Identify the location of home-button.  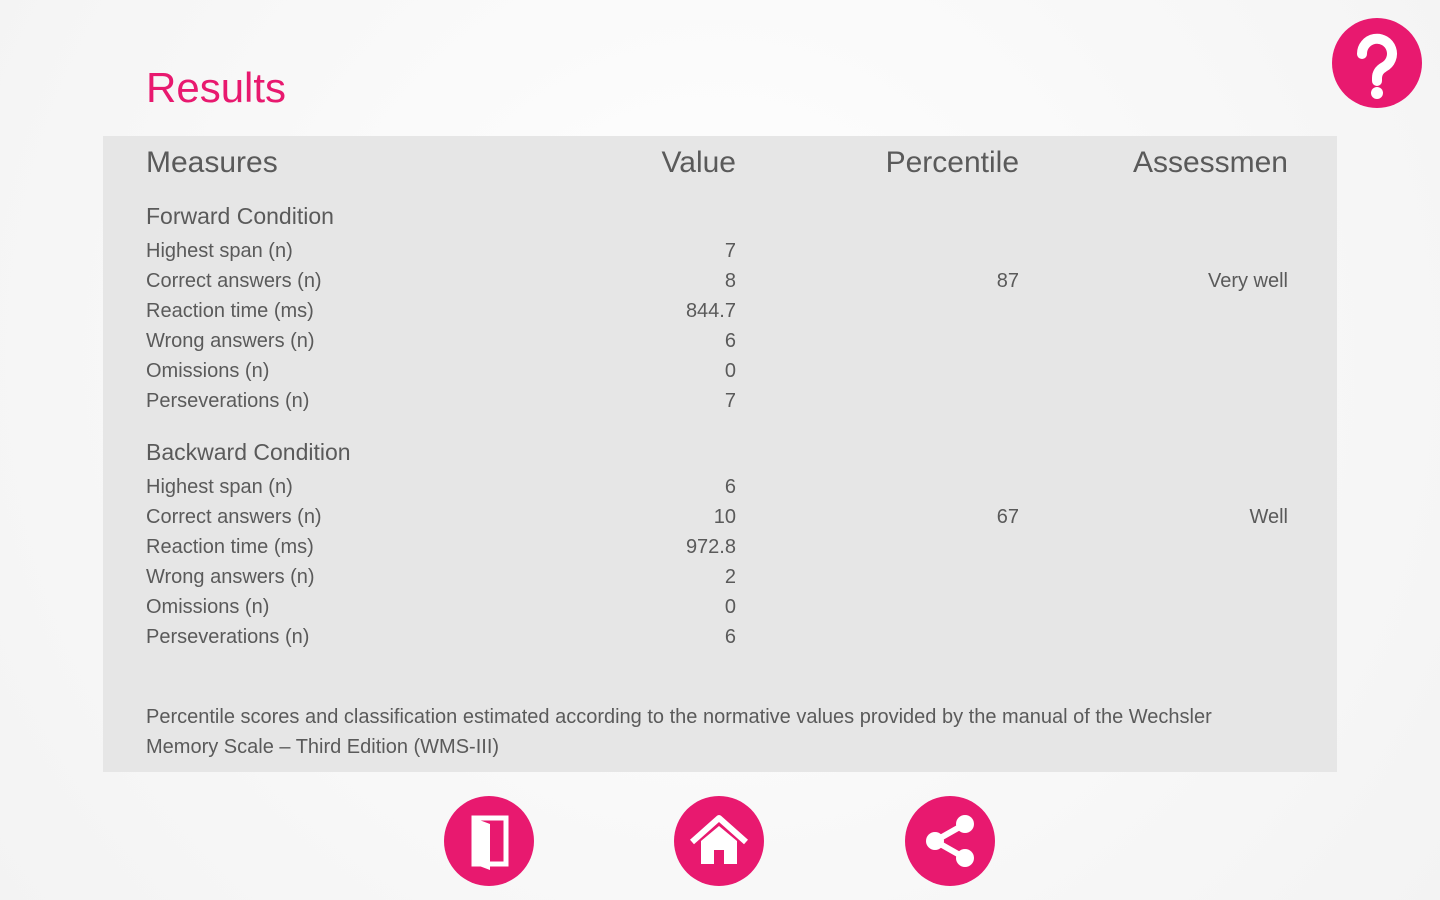
(719, 841).